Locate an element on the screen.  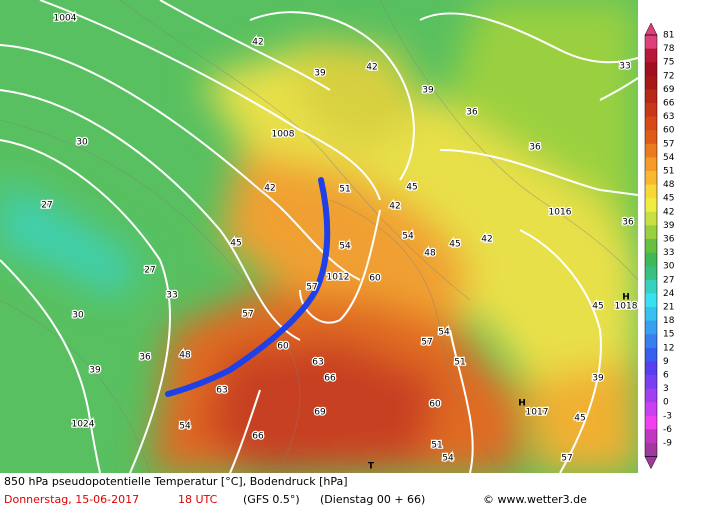
colorbar-label: 6 is located at coordinates (666, 376).